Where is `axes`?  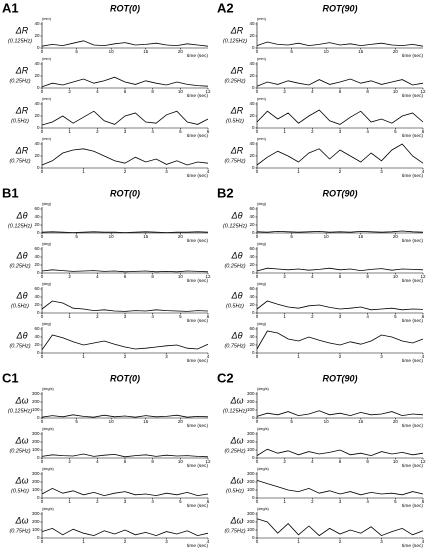 axes is located at coordinates (124, 220).